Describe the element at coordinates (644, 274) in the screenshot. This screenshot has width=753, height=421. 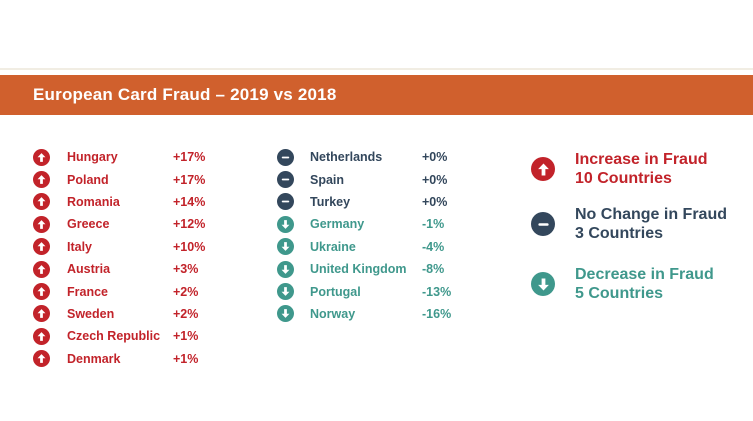
I see `legend-label: Decrease in Fraud` at that location.